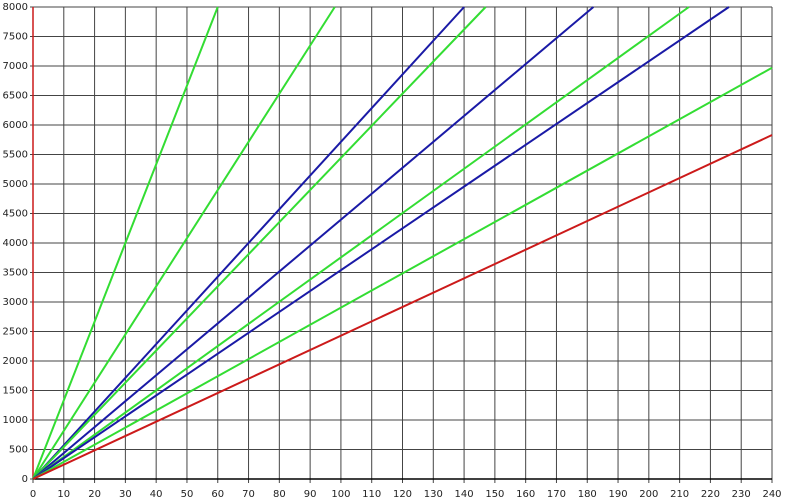 This screenshot has height=503, width=785. What do you see at coordinates (15, 155) in the screenshot?
I see `y-tick-label: 5500` at bounding box center [15, 155].